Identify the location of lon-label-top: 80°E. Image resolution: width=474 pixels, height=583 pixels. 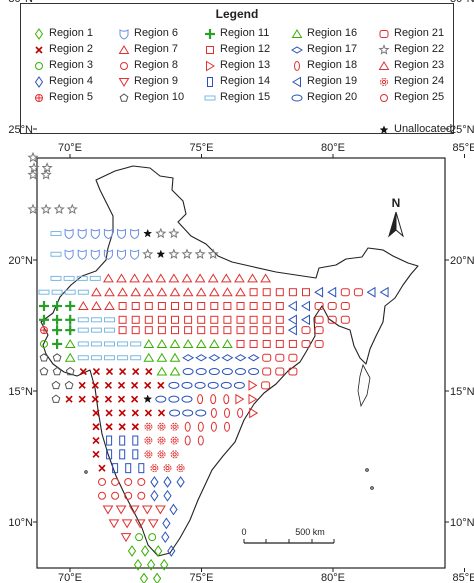
(333, 148).